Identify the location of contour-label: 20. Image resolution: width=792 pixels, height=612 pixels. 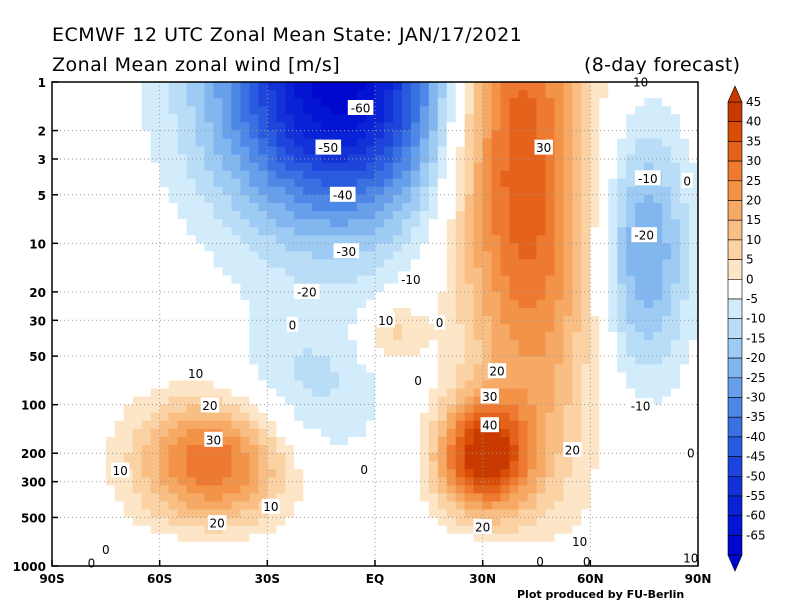
(209, 406).